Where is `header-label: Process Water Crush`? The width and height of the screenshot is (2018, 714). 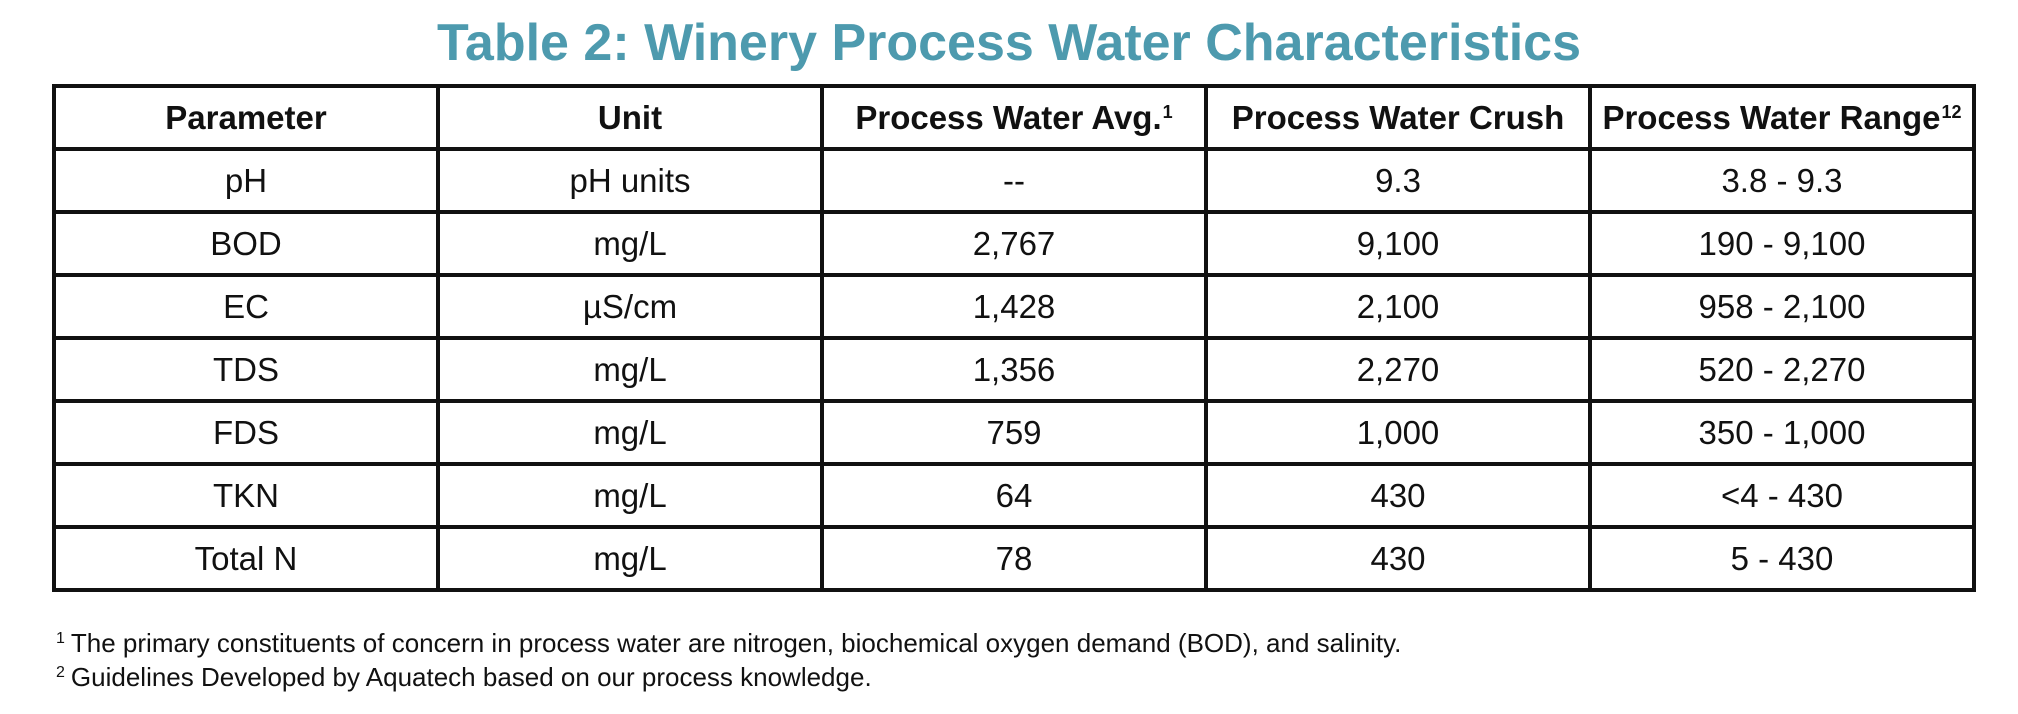
header-label: Process Water Crush is located at coordinates (1398, 117).